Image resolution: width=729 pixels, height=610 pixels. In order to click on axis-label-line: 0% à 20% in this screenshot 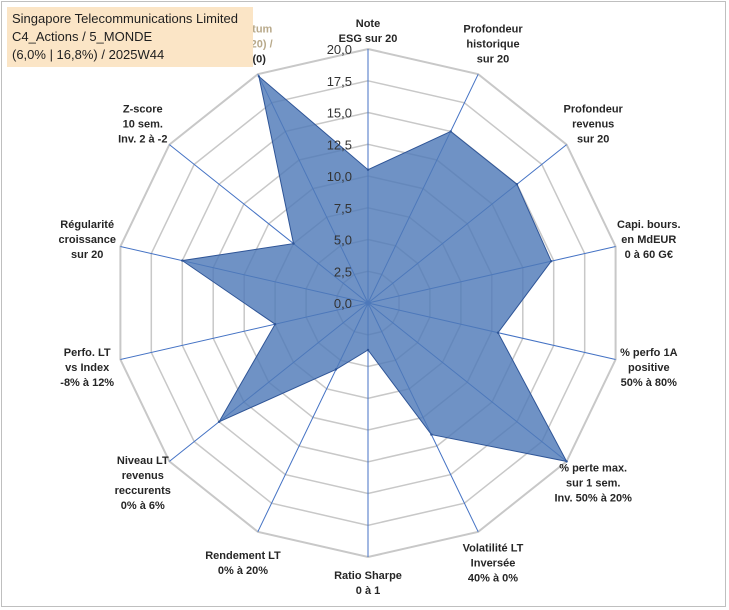, I will do `click(243, 571)`.